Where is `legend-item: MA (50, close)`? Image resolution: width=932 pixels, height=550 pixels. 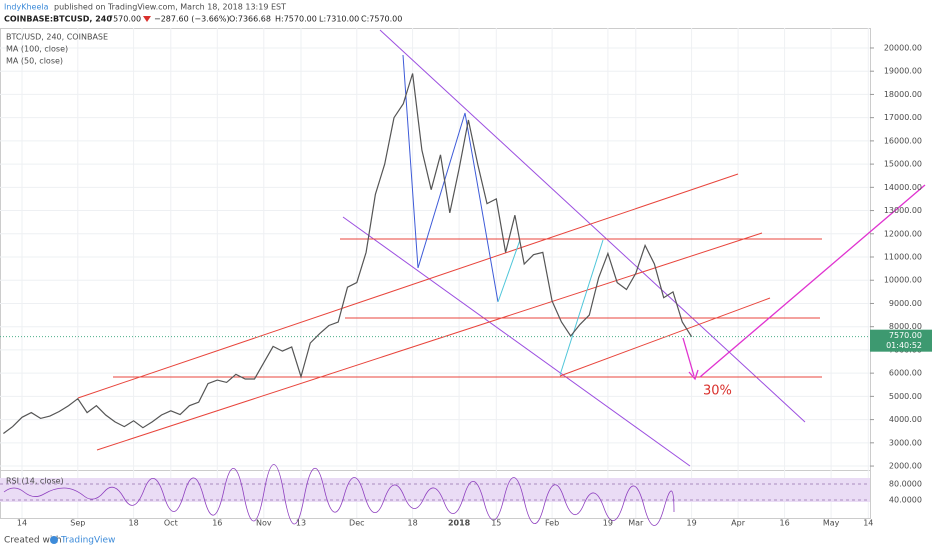 legend-item: MA (50, close) is located at coordinates (34, 61).